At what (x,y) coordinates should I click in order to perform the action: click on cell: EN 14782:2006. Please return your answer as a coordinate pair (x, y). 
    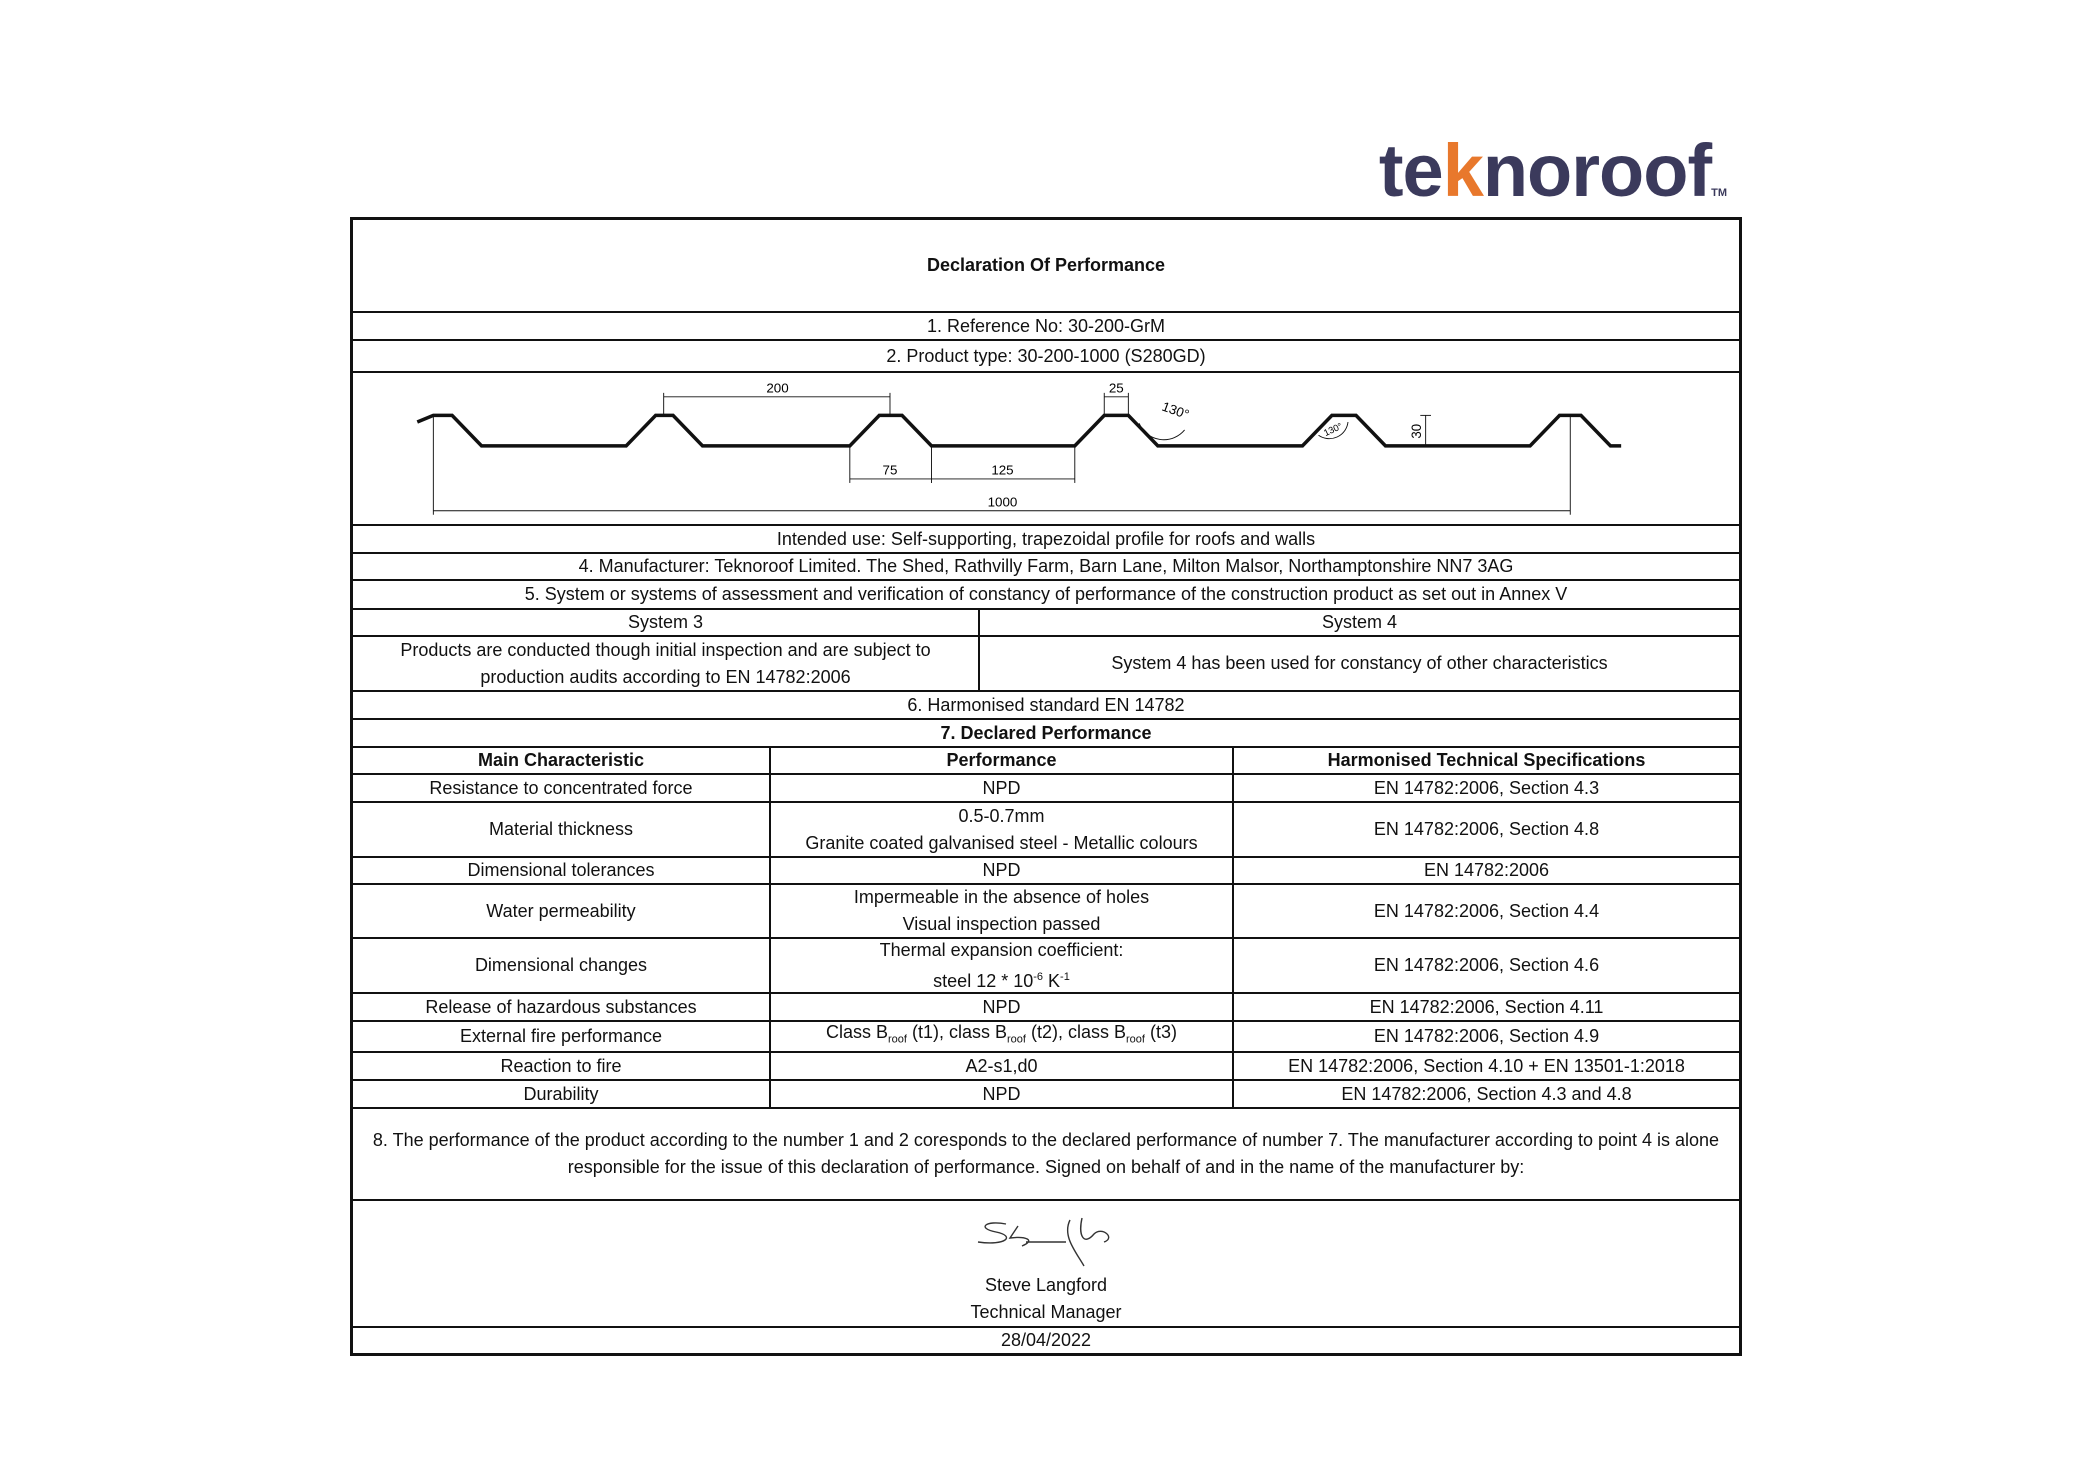
    Looking at the image, I should click on (1485, 870).